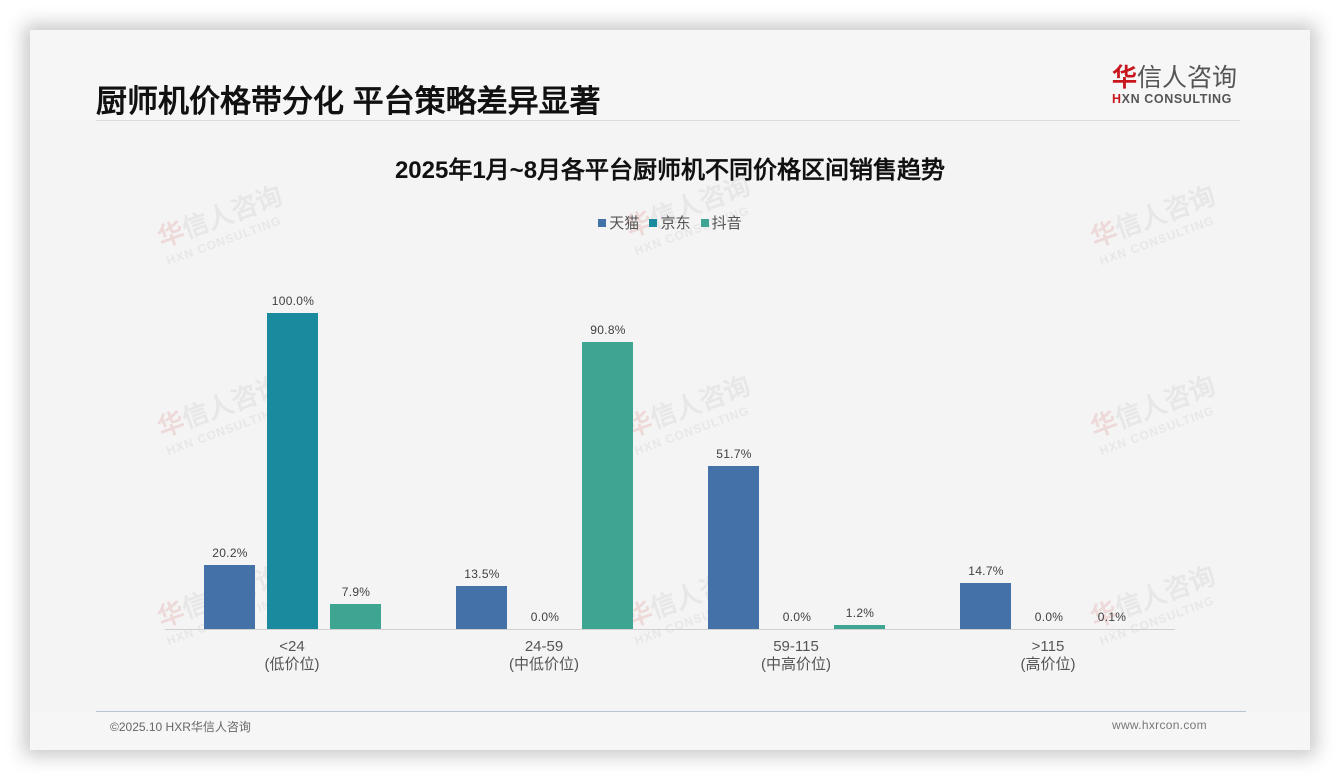 This screenshot has height=780, width=1340. What do you see at coordinates (608, 330) in the screenshot?
I see `bar-value-label: 90.8%` at bounding box center [608, 330].